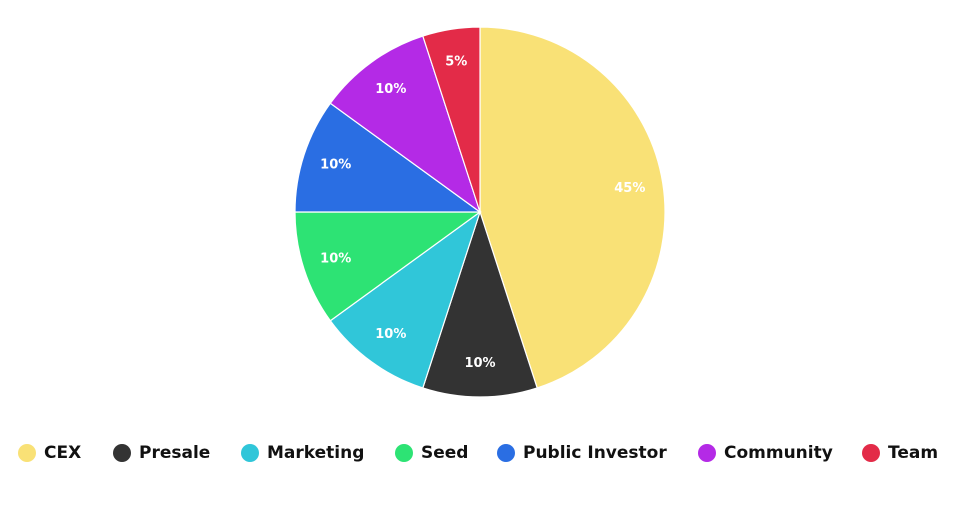 The height and width of the screenshot is (516, 974). I want to click on legend-label: Public Investor, so click(595, 453).